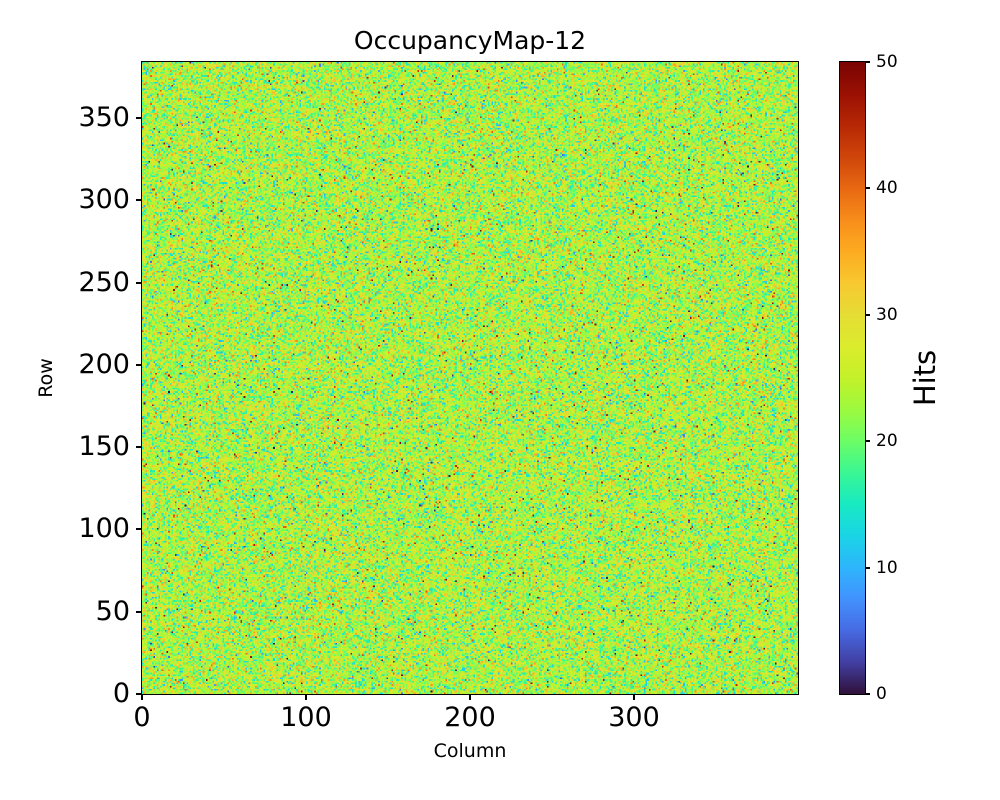  What do you see at coordinates (104, 364) in the screenshot?
I see `y-tick-label: 200` at bounding box center [104, 364].